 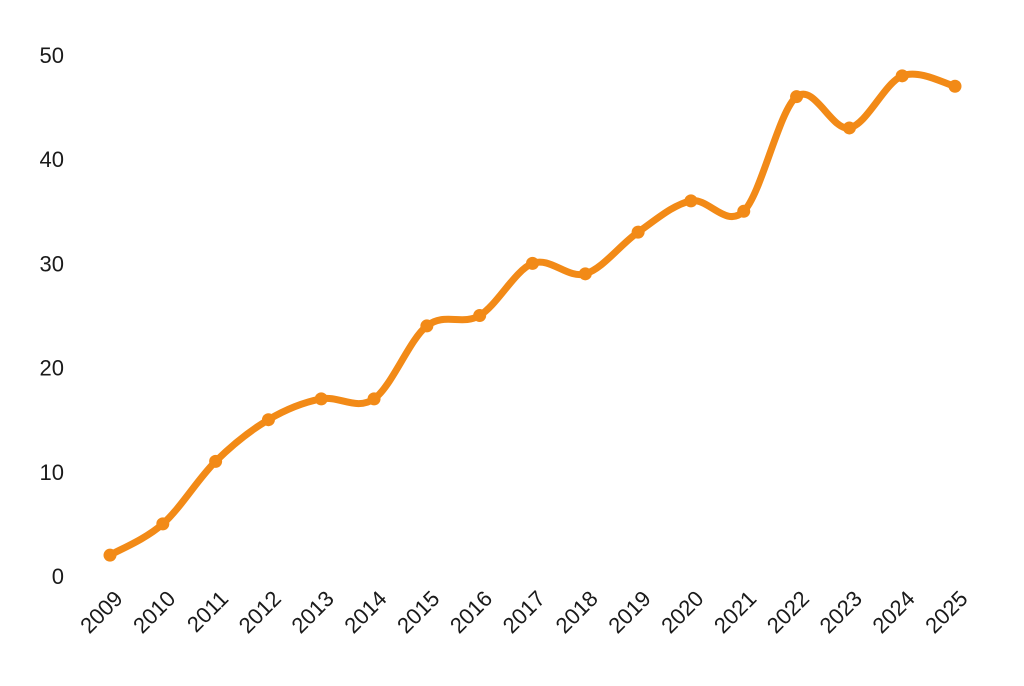 What do you see at coordinates (418, 612) in the screenshot?
I see `x-tick-label: 2015` at bounding box center [418, 612].